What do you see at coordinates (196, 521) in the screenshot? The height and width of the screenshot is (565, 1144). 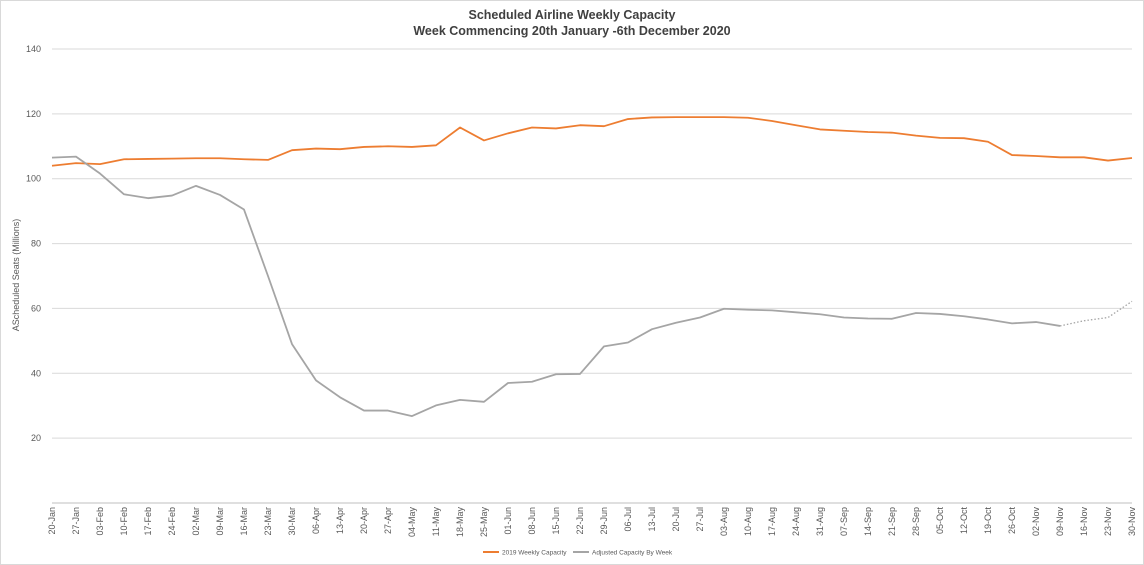 I see `x-tick-label: 02-Mar` at bounding box center [196, 521].